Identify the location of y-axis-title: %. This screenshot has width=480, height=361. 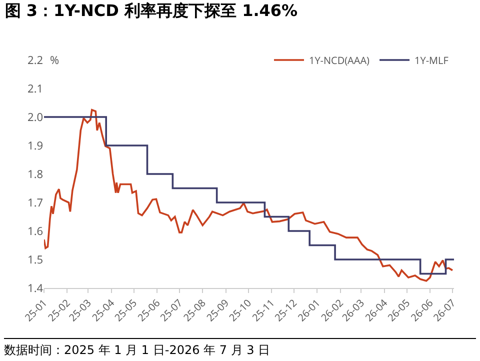
(55, 60).